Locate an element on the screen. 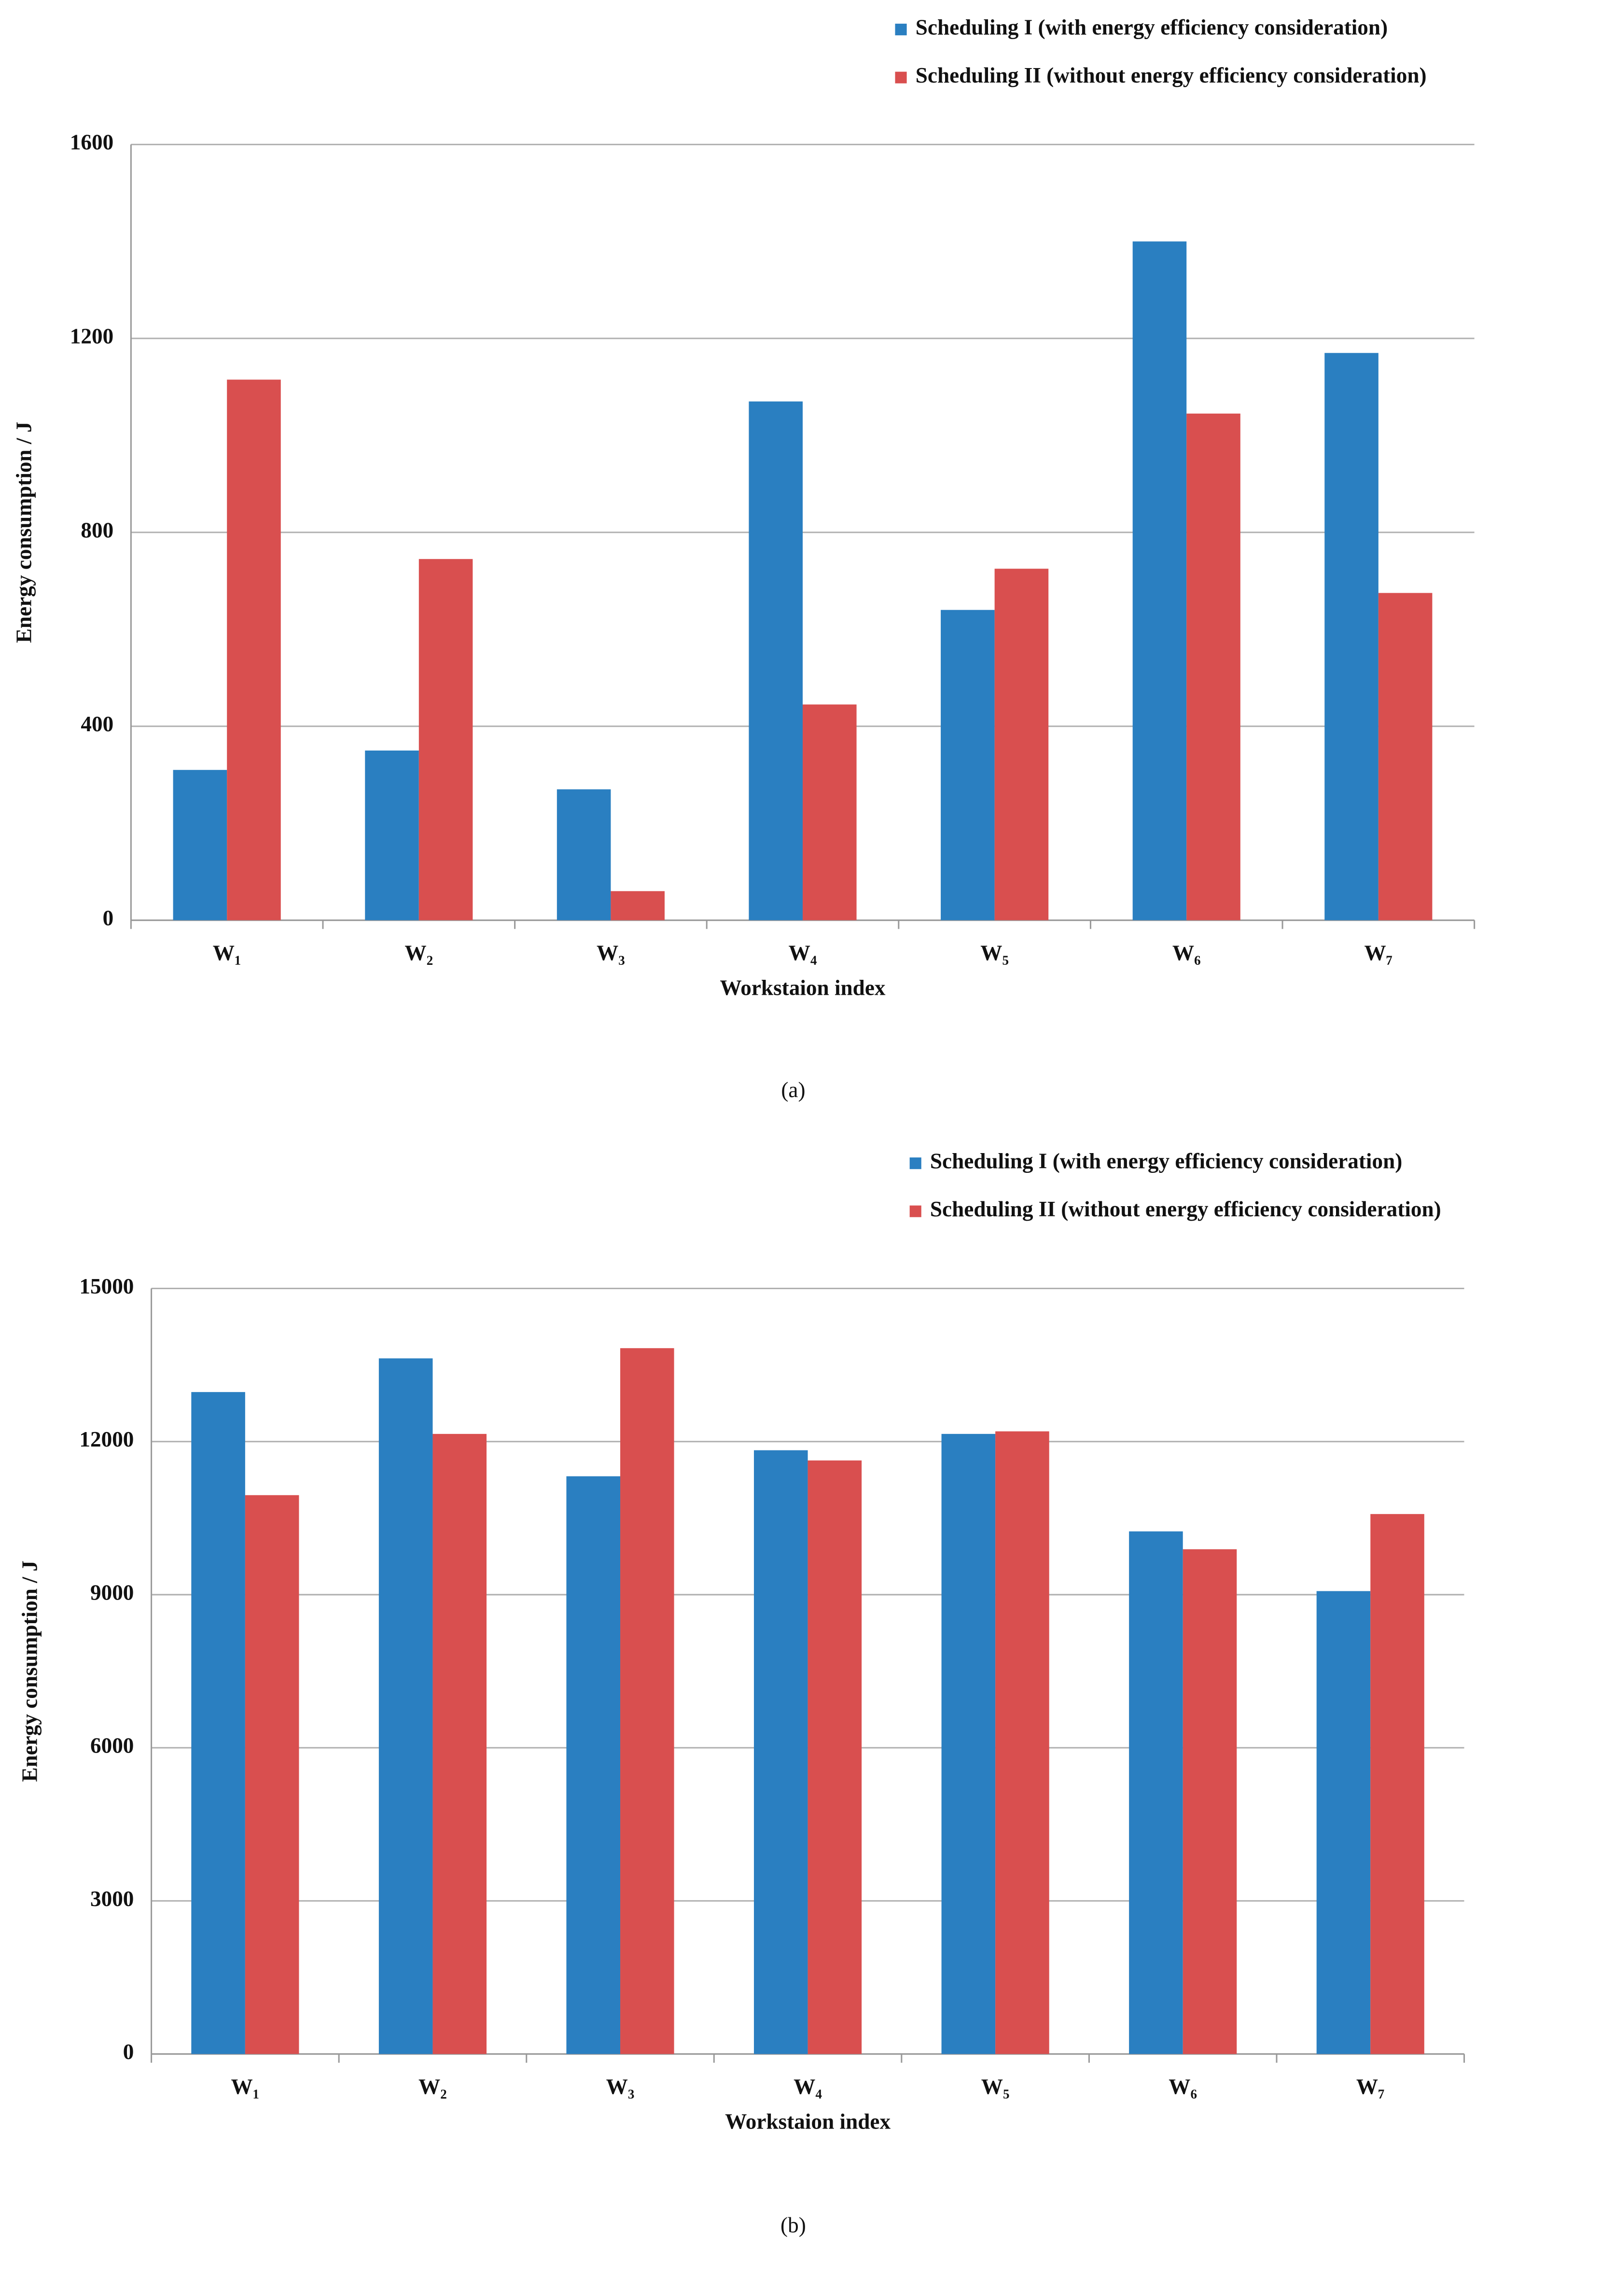 The width and height of the screenshot is (1601, 2296). y-tick-label: 12000 is located at coordinates (106, 1439).